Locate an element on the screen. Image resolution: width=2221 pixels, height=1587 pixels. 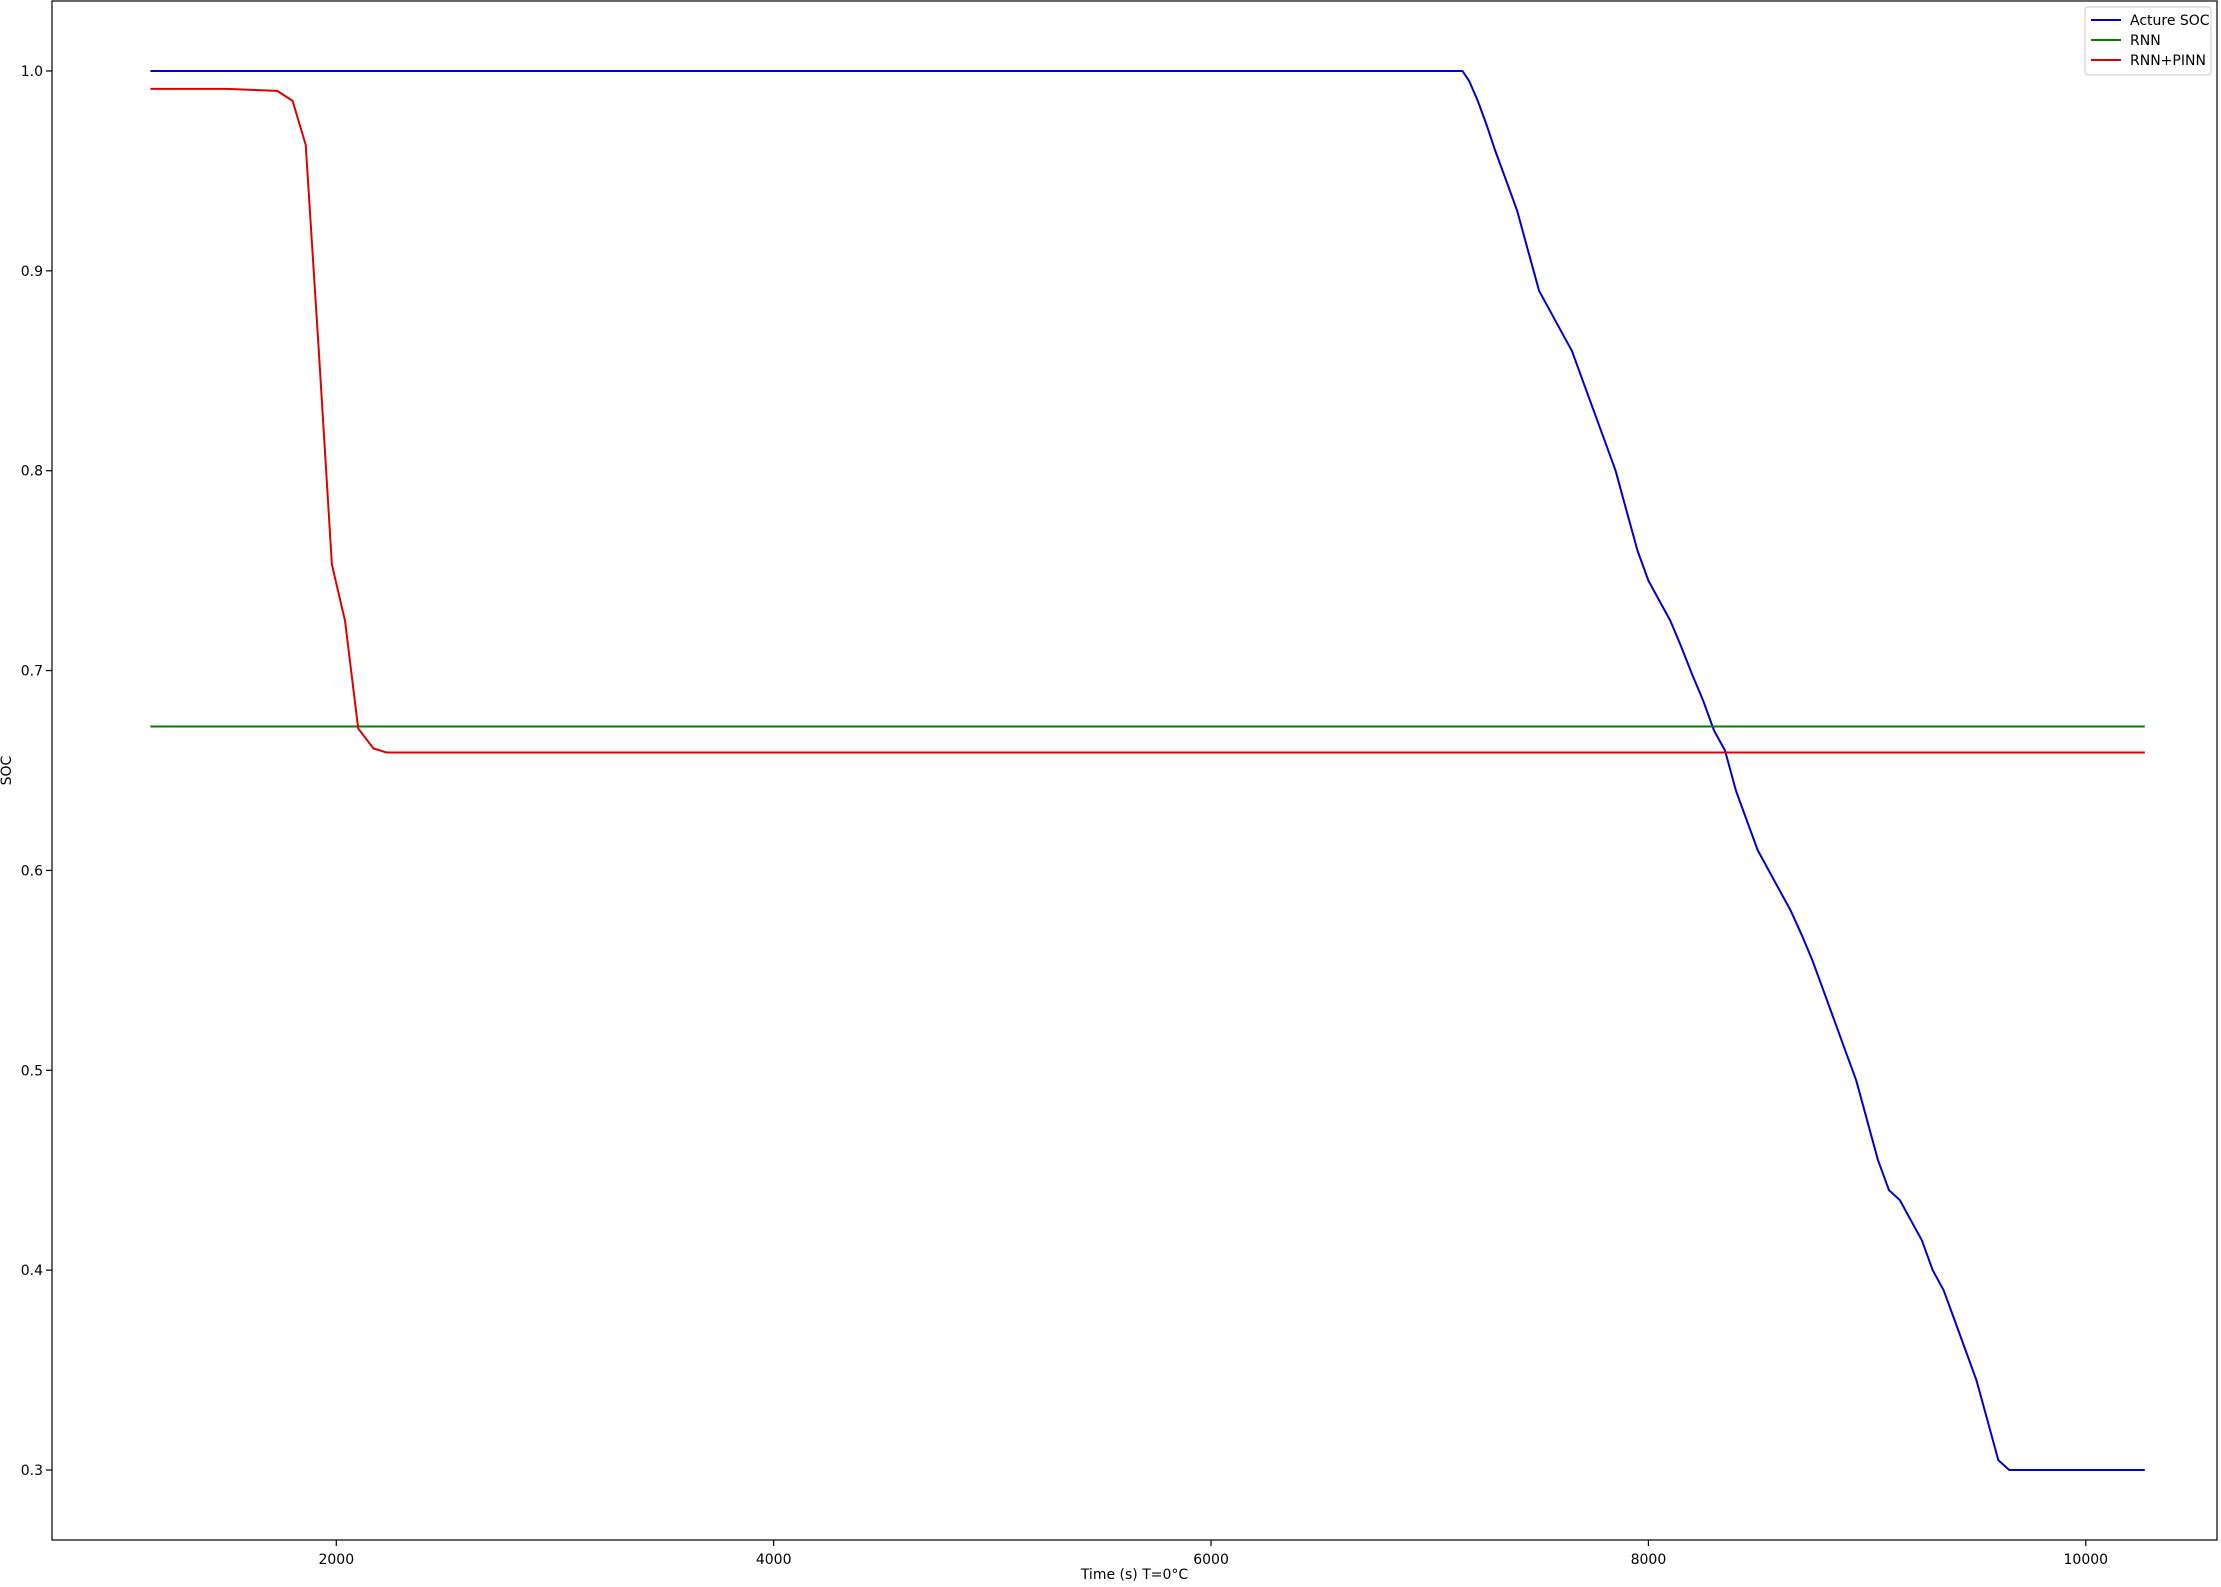
y-tick-label: 0.9 is located at coordinates (32, 272).